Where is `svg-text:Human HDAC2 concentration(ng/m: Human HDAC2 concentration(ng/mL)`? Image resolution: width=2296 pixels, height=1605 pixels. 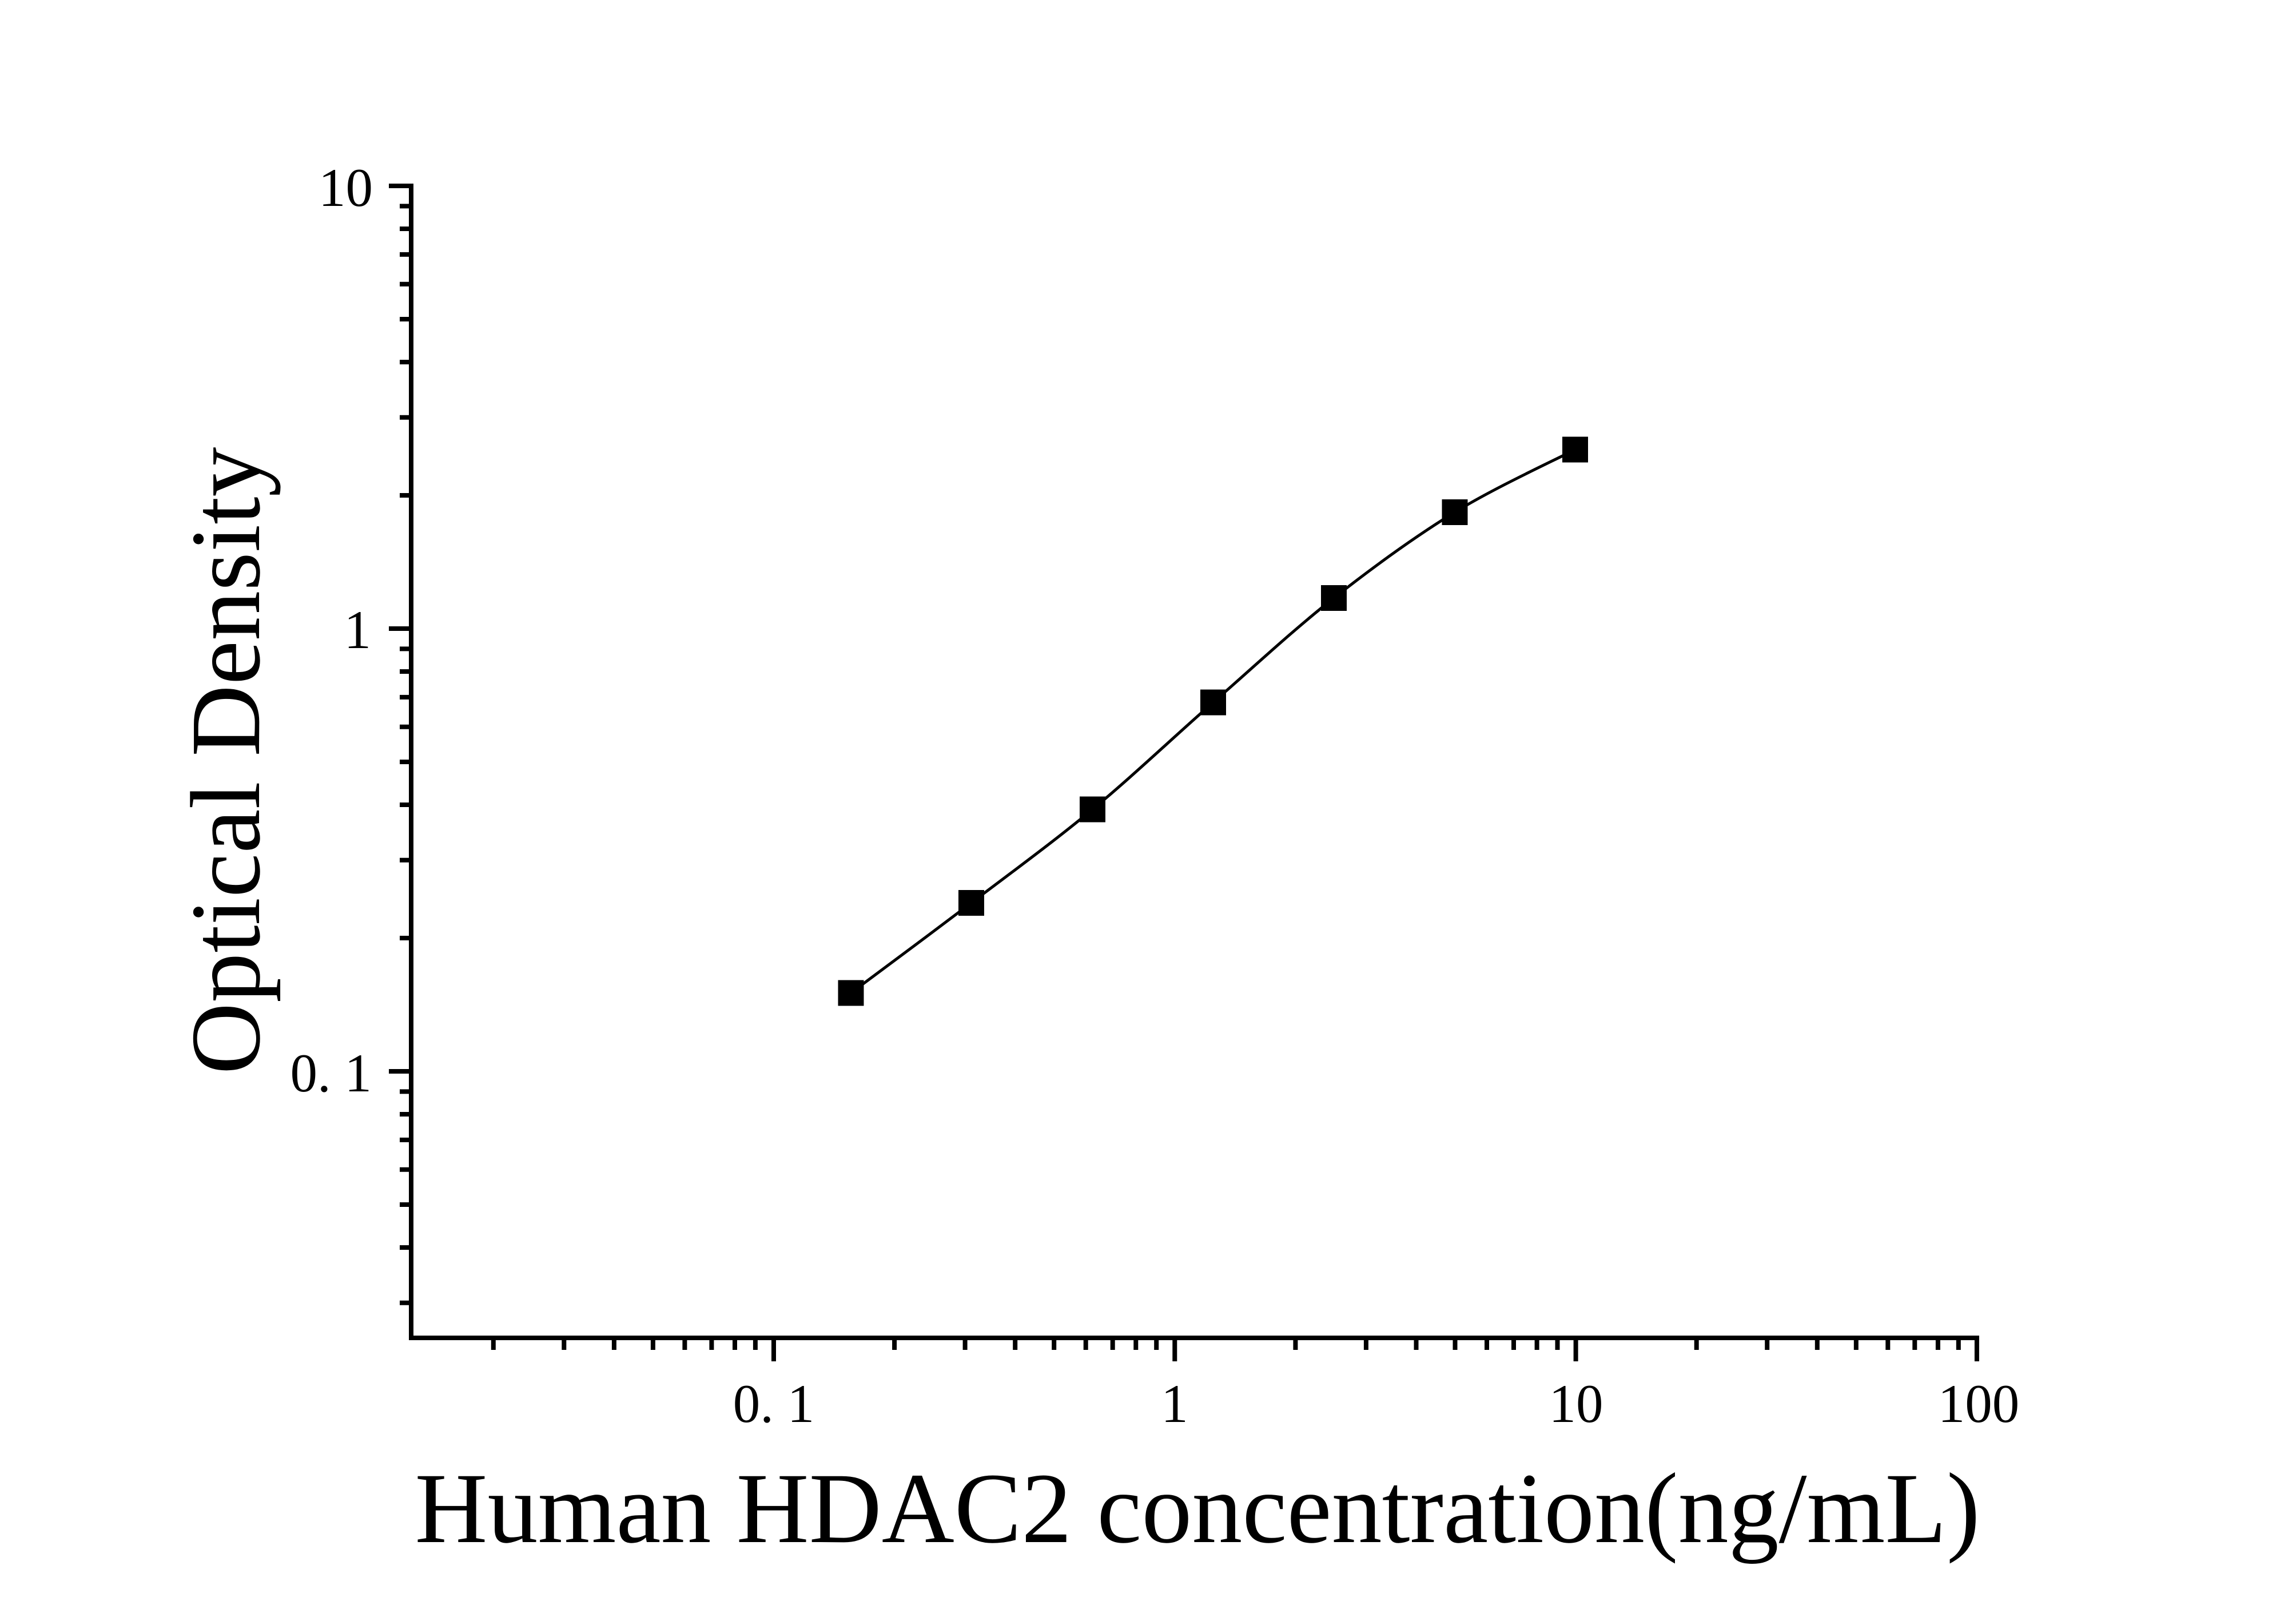 svg-text:Human HDAC2 concentration(ng/m: Human HDAC2 concentration(ng/mL) is located at coordinates (1197, 1508).